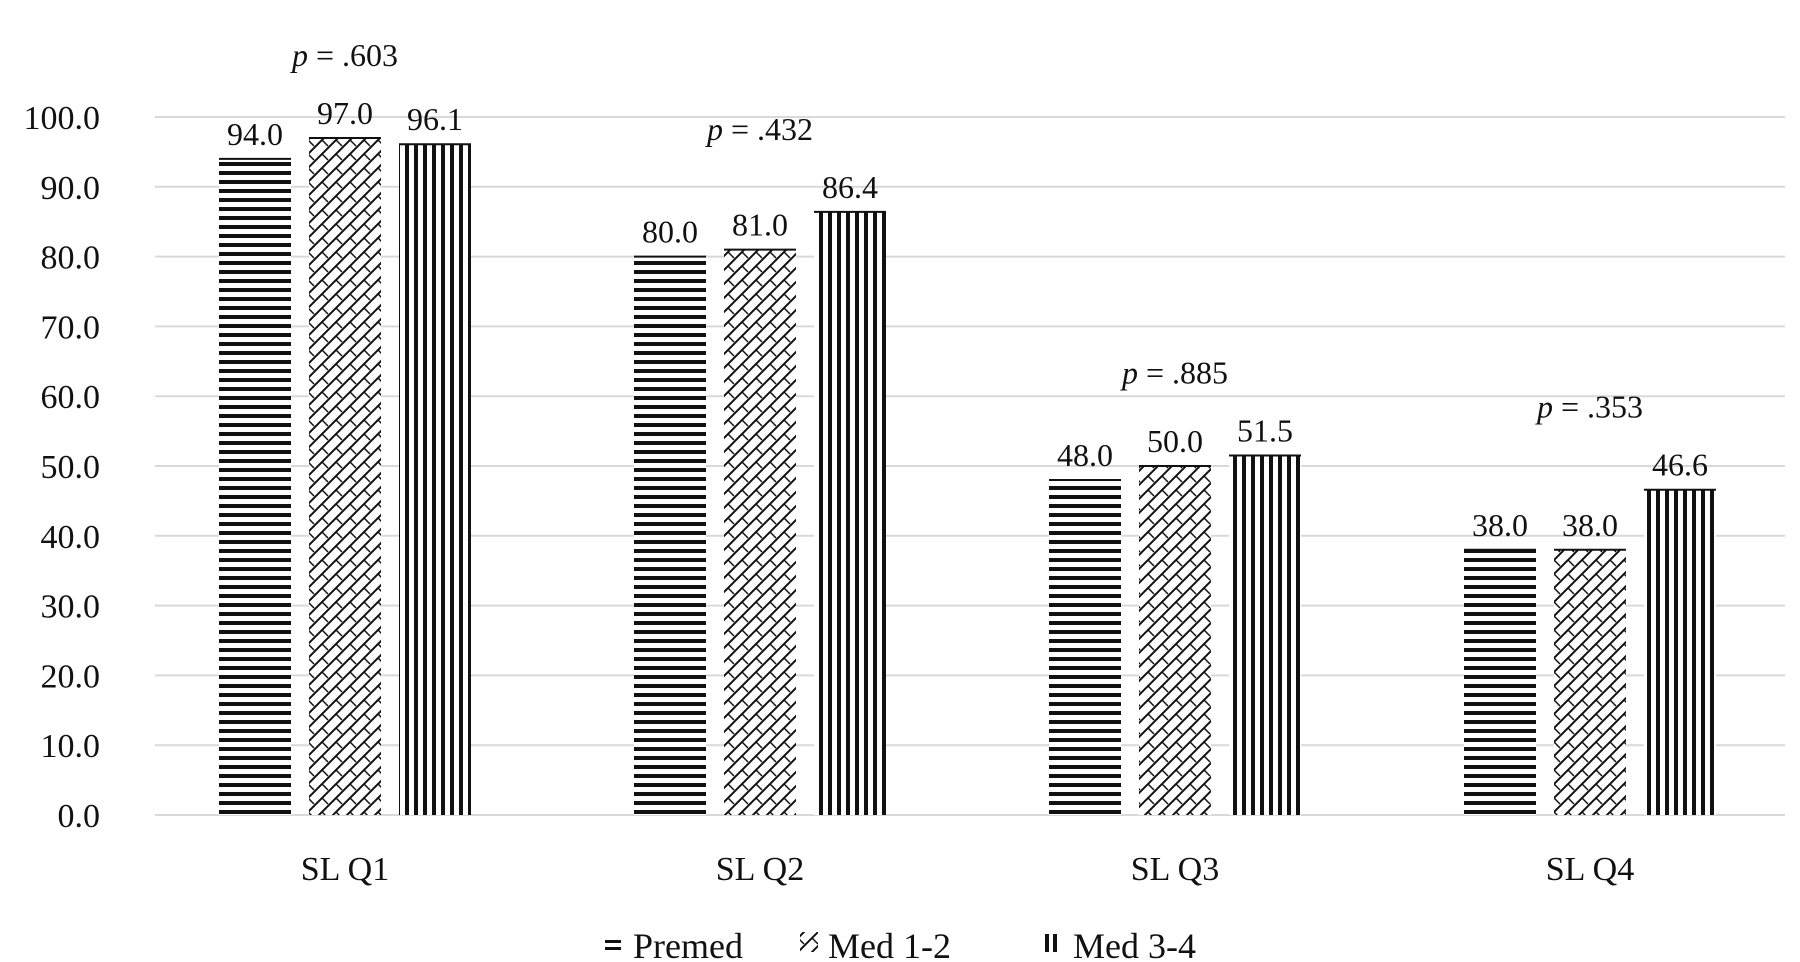 This screenshot has width=1800, height=962. What do you see at coordinates (1680, 465) in the screenshot?
I see `data-label: 46.6` at bounding box center [1680, 465].